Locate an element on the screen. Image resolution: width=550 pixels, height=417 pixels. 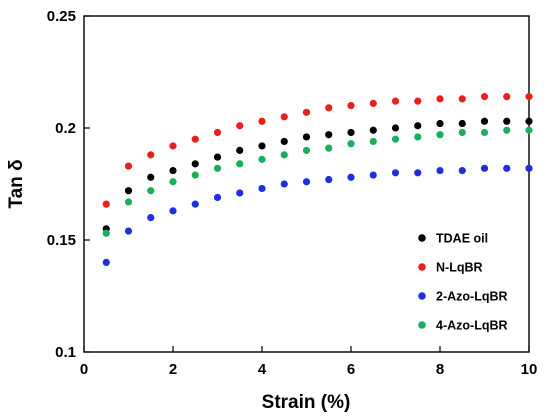
y-tick-label: 0.1 is located at coordinates (65, 352).